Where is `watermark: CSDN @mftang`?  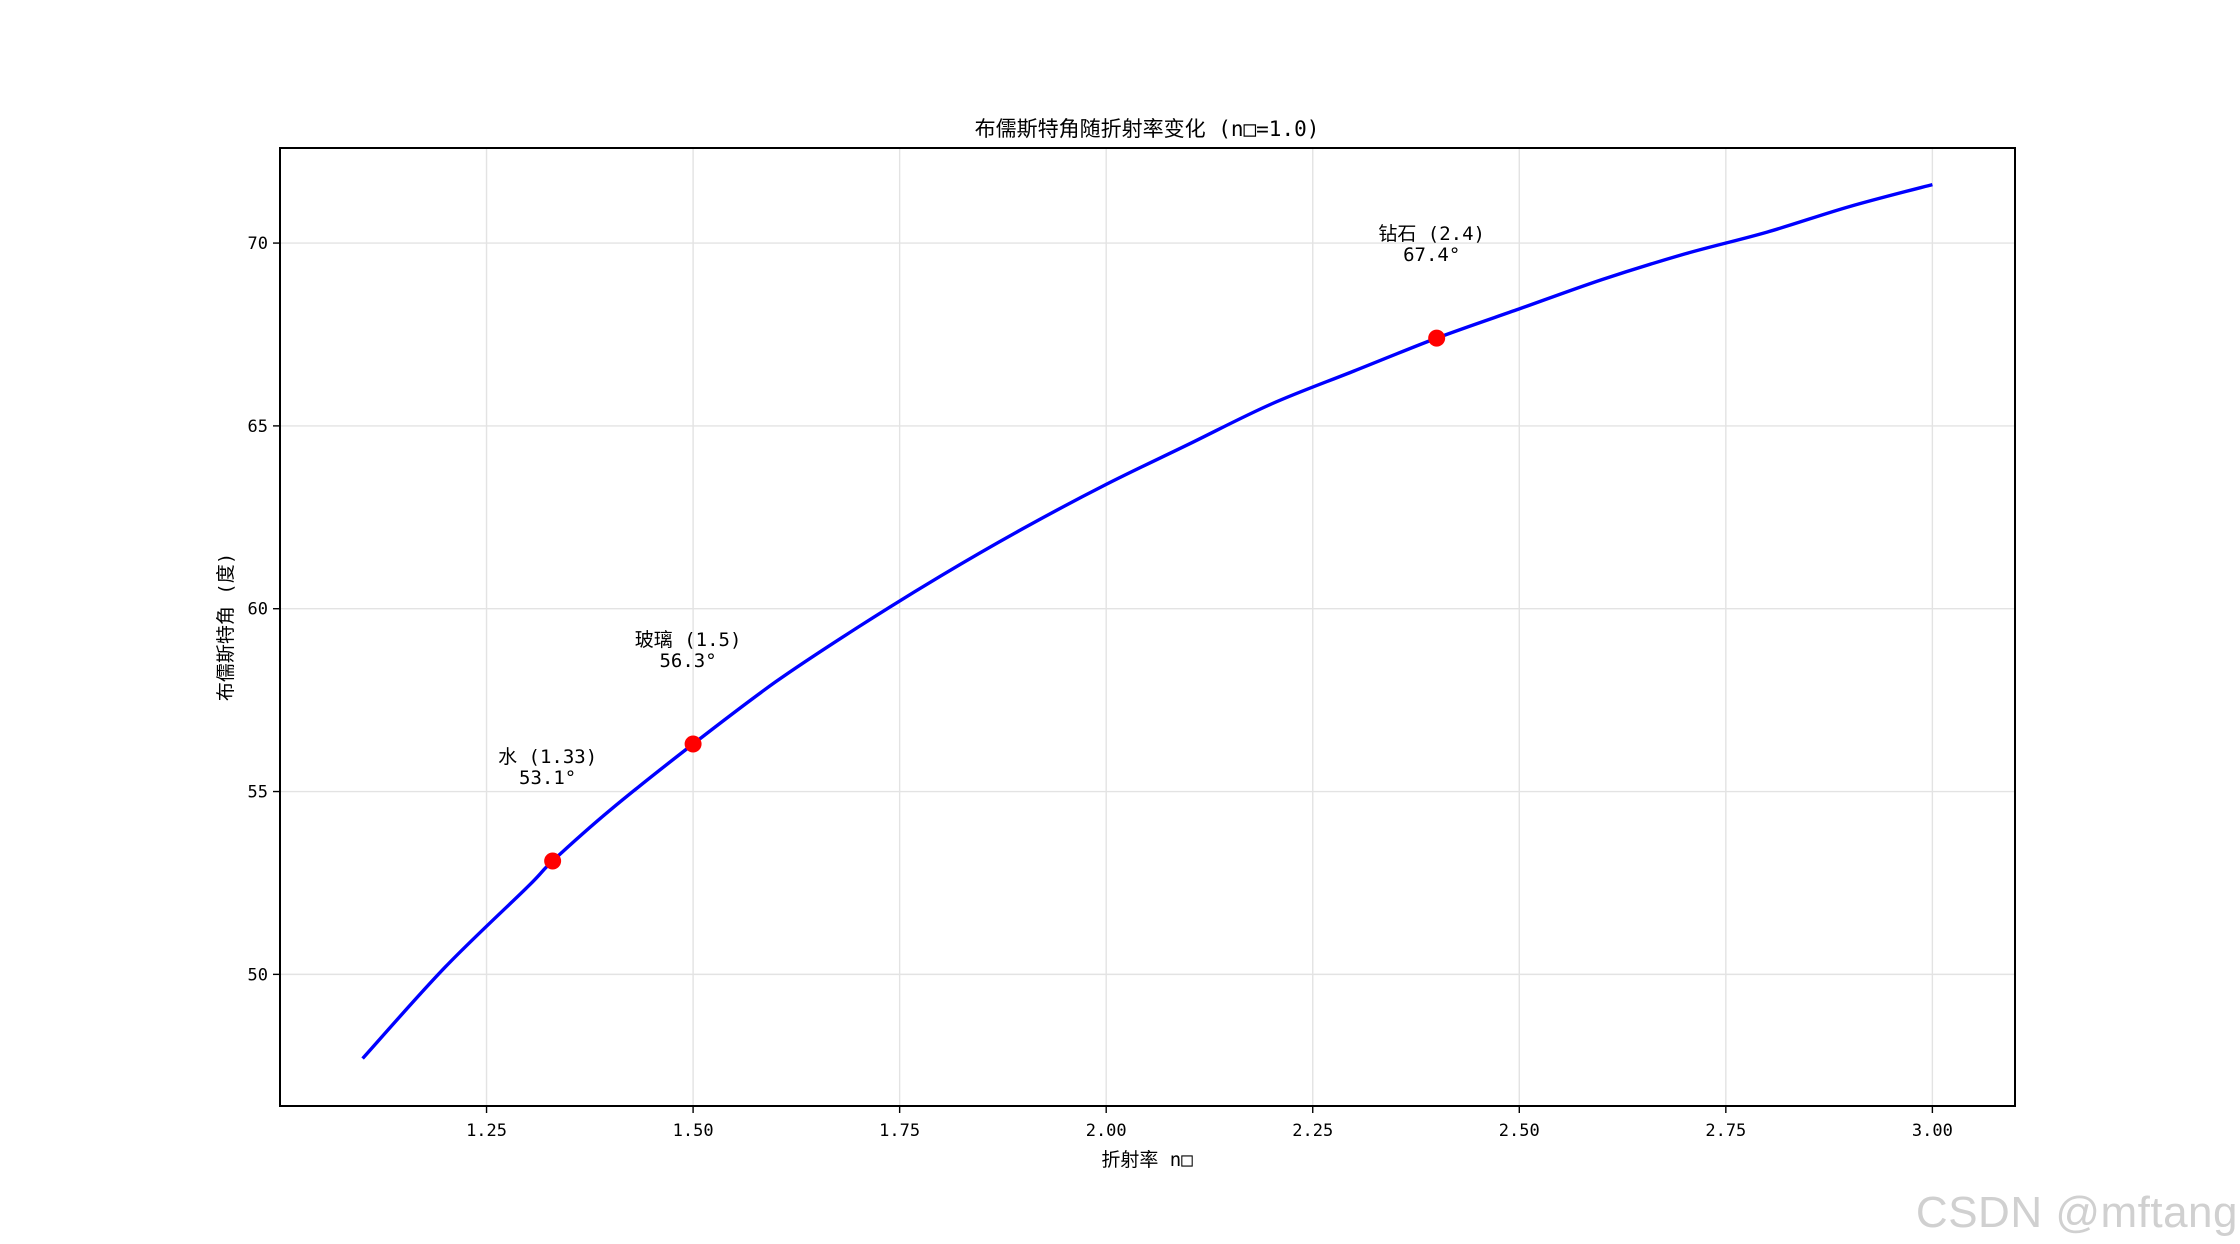
watermark: CSDN @mftang is located at coordinates (2076, 1212).